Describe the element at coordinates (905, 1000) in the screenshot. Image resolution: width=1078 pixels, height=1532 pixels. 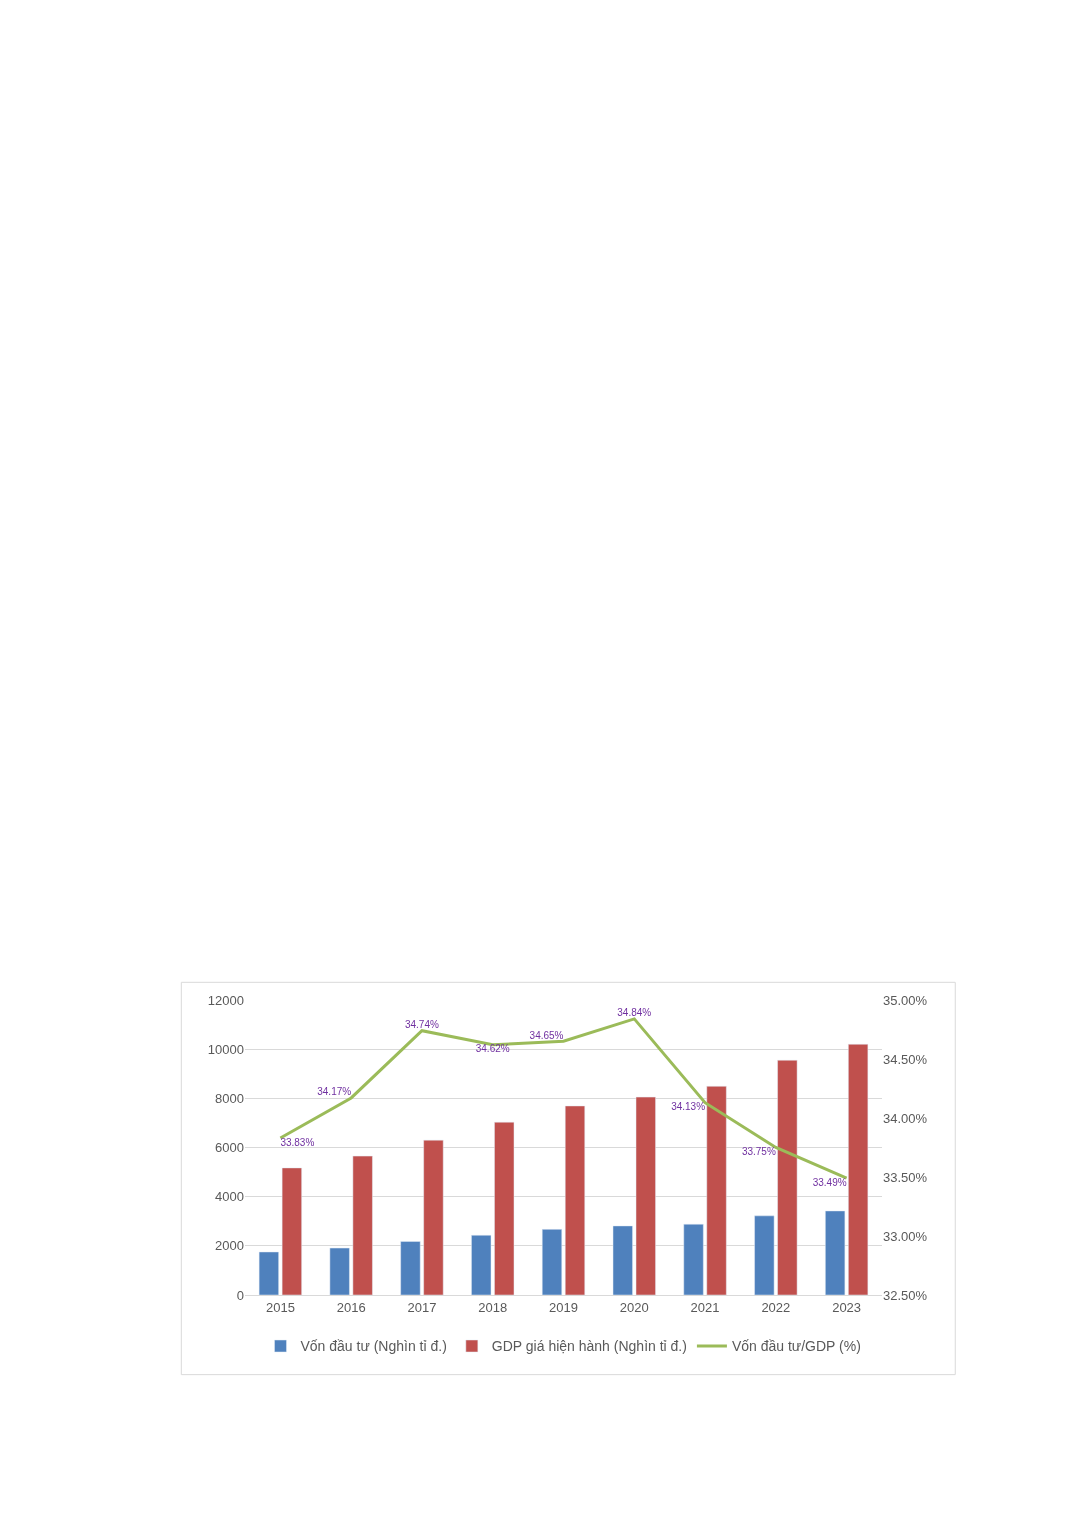
I see `y2-tick-label: 35.00%` at that location.